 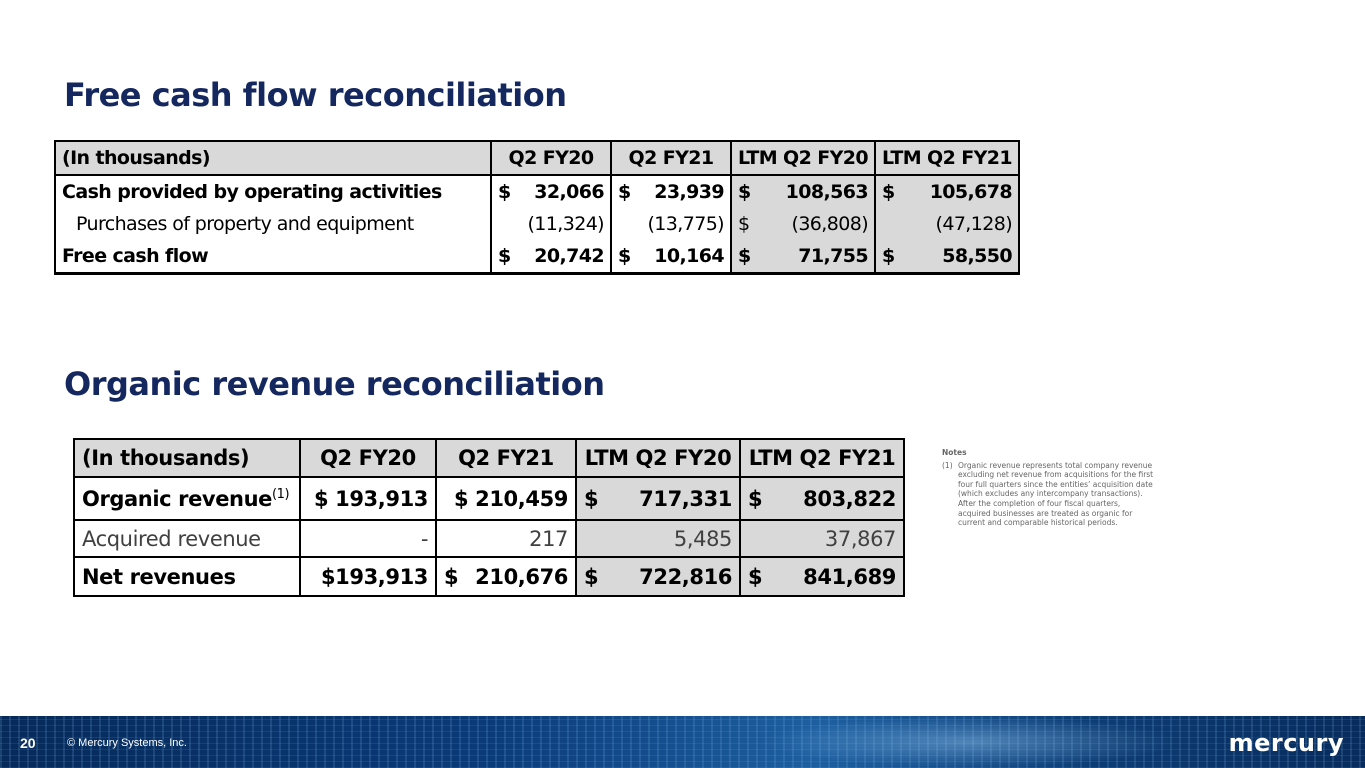 What do you see at coordinates (833, 256) in the screenshot?
I see `value-cell: 71,755` at bounding box center [833, 256].